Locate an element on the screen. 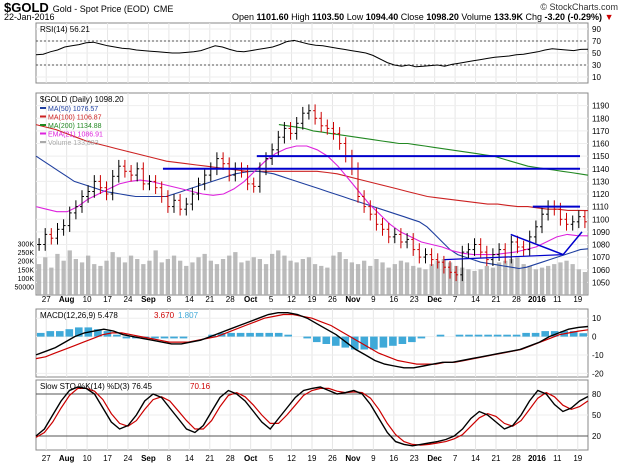  high-value: 1103.50 is located at coordinates (328, 17).